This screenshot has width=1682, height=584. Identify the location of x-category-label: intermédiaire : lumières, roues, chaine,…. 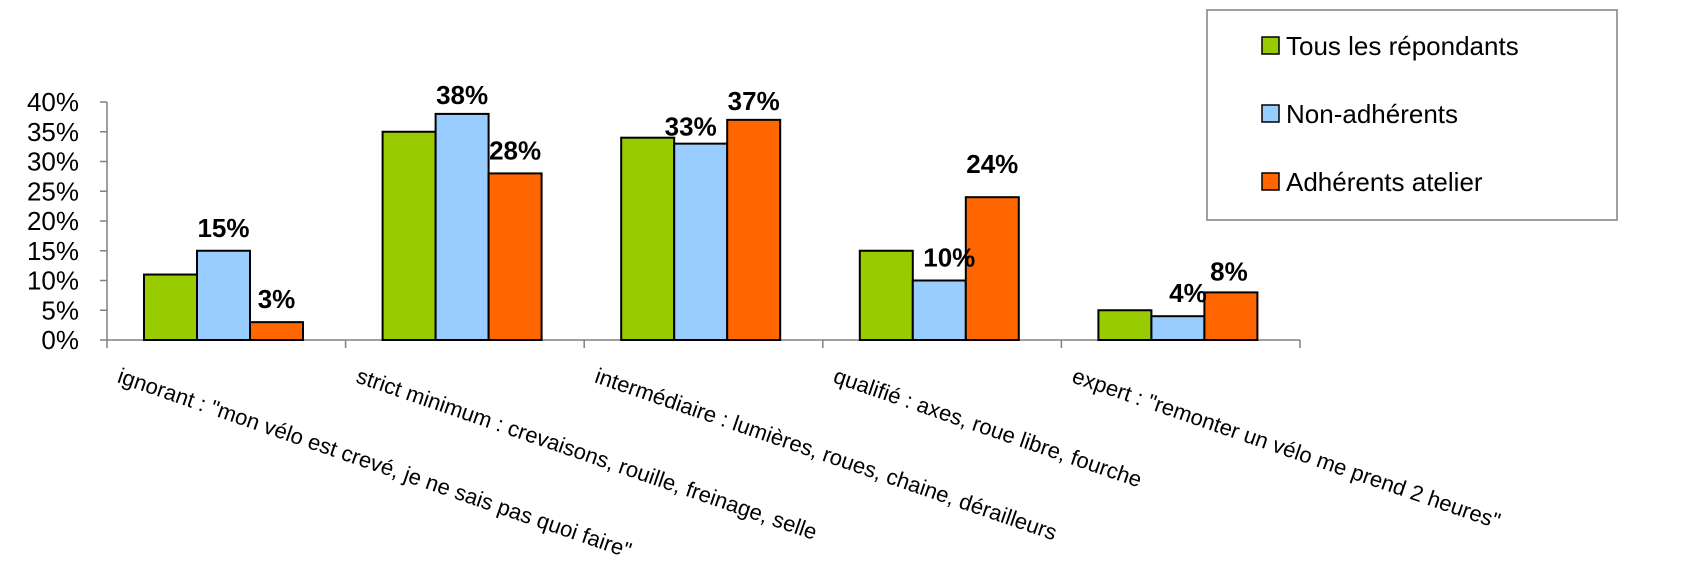
(826, 454).